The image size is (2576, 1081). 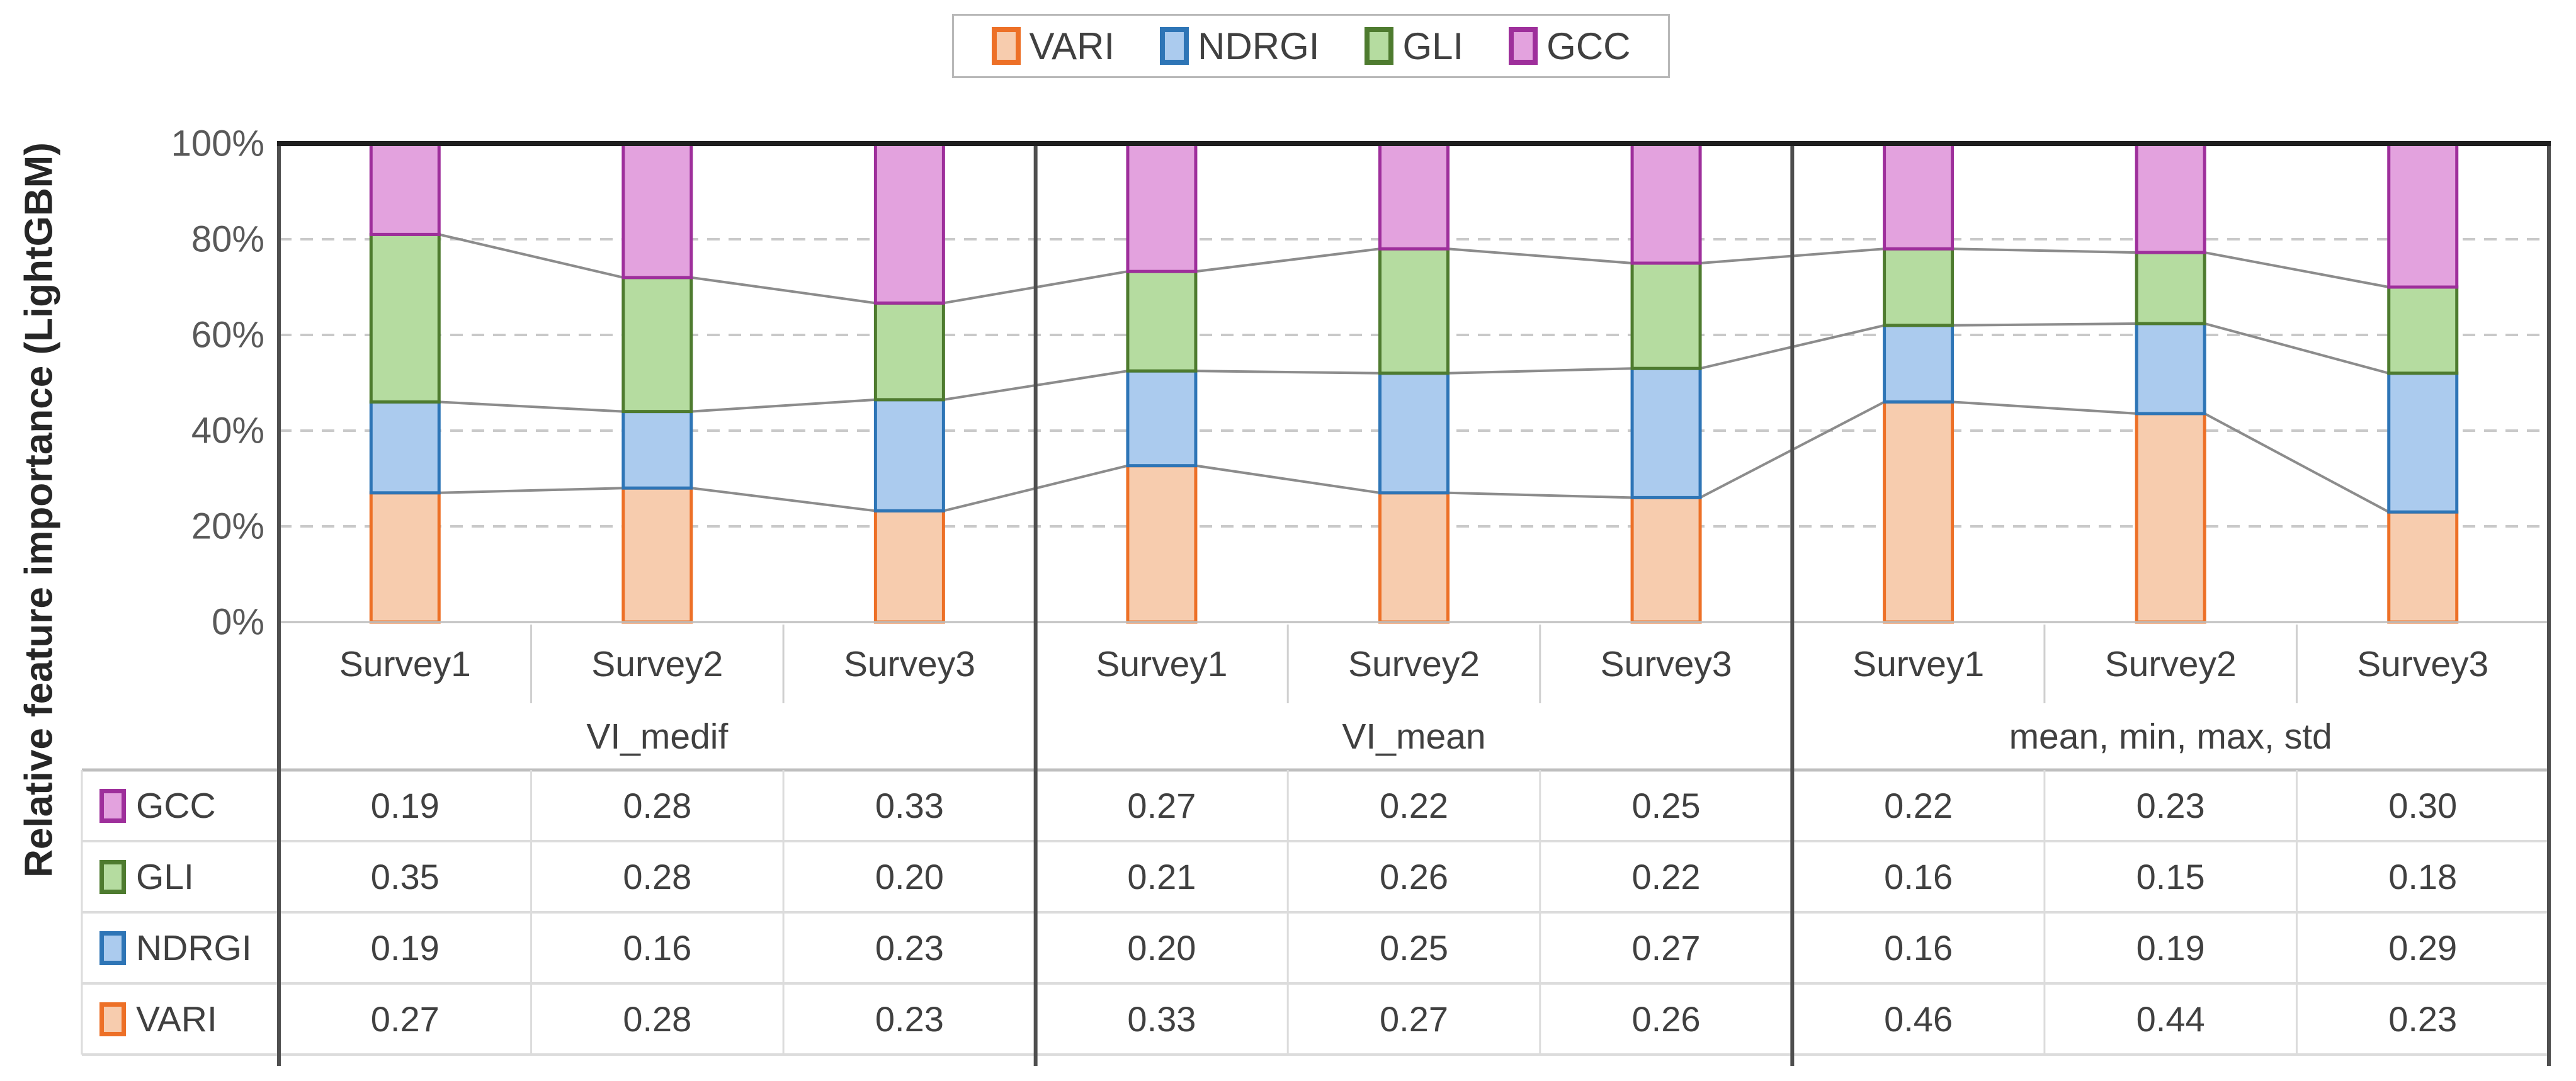 What do you see at coordinates (2170, 877) in the screenshot?
I see `table-value-gli-col8: 0.15` at bounding box center [2170, 877].